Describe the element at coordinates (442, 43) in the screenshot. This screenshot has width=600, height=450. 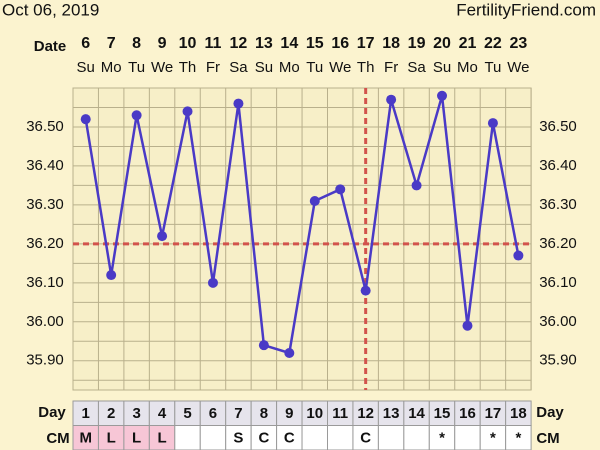
I see `date-number: 20` at that location.